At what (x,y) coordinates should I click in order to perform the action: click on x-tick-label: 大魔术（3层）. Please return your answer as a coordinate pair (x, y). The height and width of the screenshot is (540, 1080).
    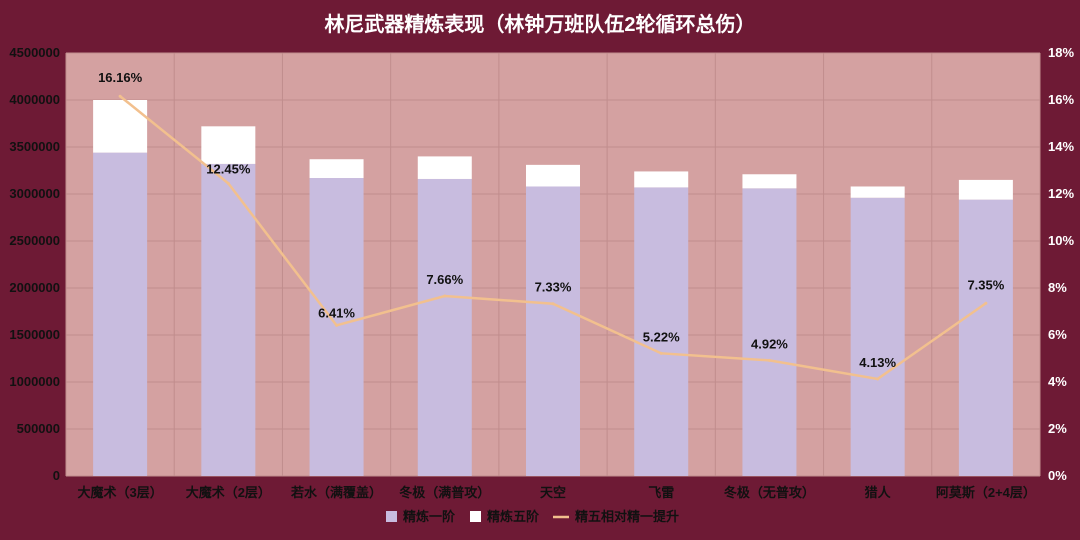
    Looking at the image, I should click on (119, 492).